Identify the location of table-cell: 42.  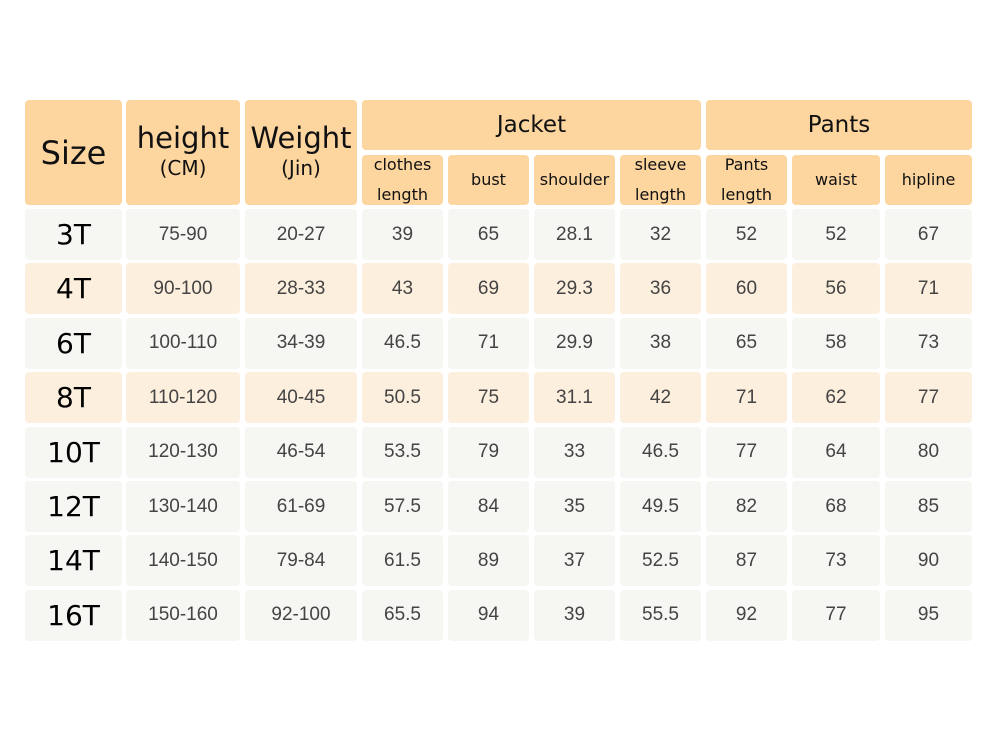
(660, 398).